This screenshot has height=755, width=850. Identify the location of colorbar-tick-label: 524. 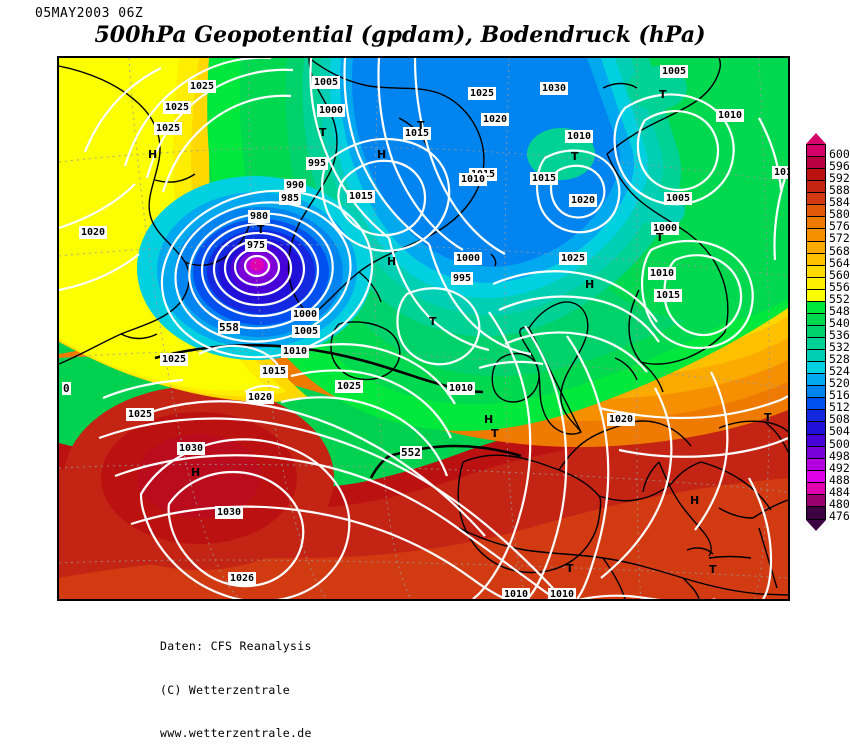
(839, 371).